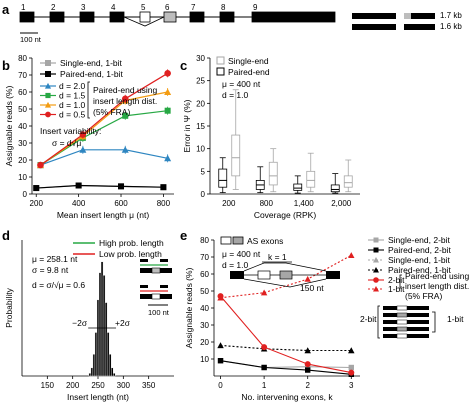  I want to click on legend-b-note-3: (5% FRA), so click(111, 112).